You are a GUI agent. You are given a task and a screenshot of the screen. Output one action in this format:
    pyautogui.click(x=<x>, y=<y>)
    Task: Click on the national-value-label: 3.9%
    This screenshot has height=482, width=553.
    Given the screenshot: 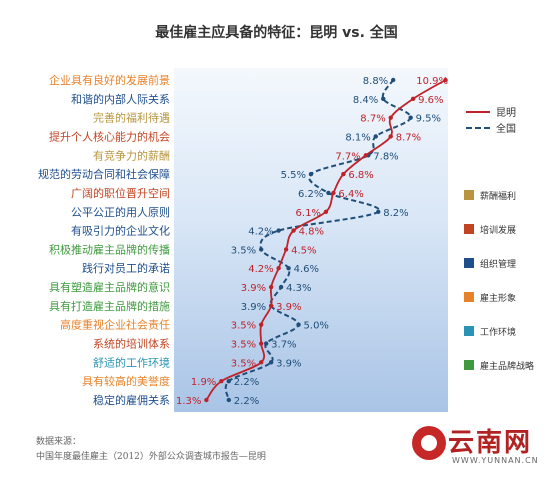 What is the action you would take?
    pyautogui.click(x=253, y=307)
    